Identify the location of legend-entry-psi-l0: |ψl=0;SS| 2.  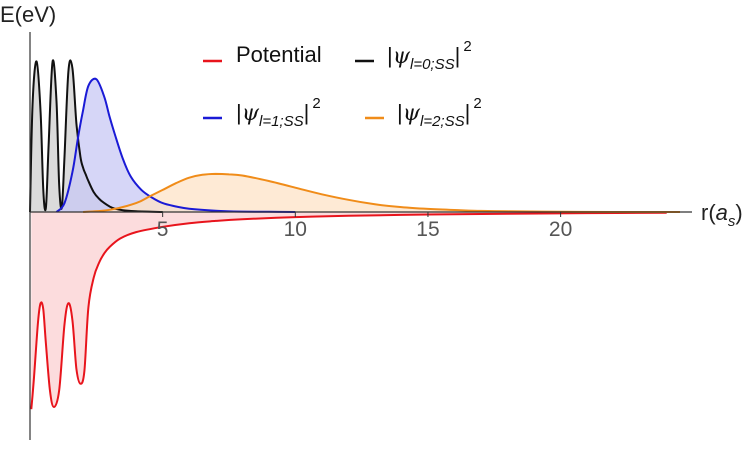
(413, 55).